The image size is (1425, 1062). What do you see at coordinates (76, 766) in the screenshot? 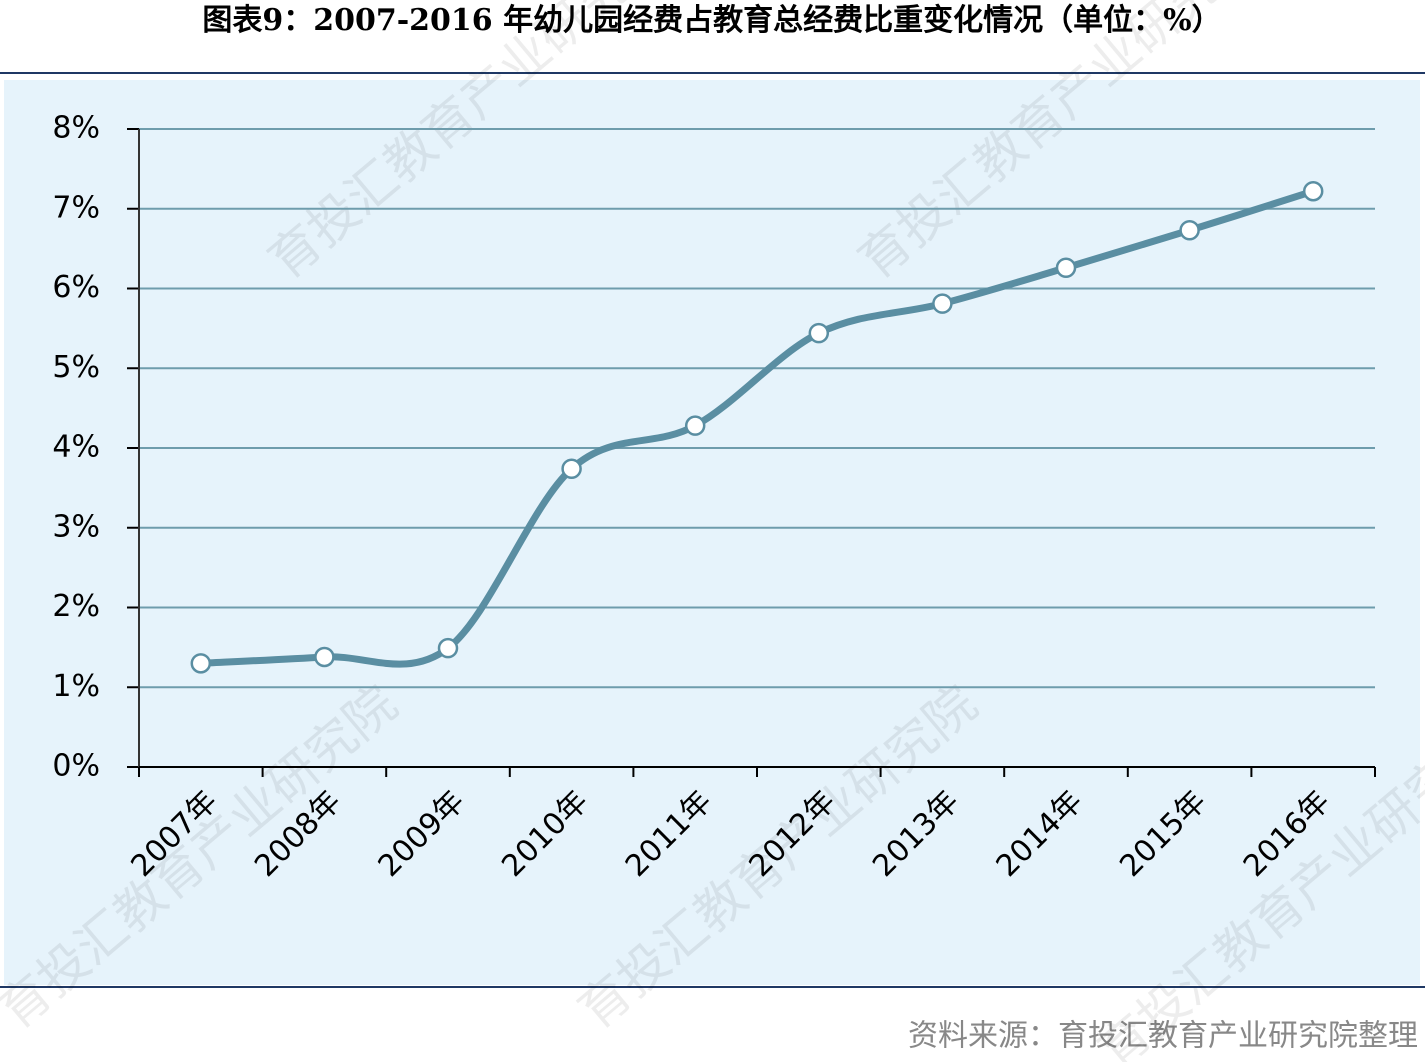
I see `y-tick-label: 0%` at bounding box center [76, 766].